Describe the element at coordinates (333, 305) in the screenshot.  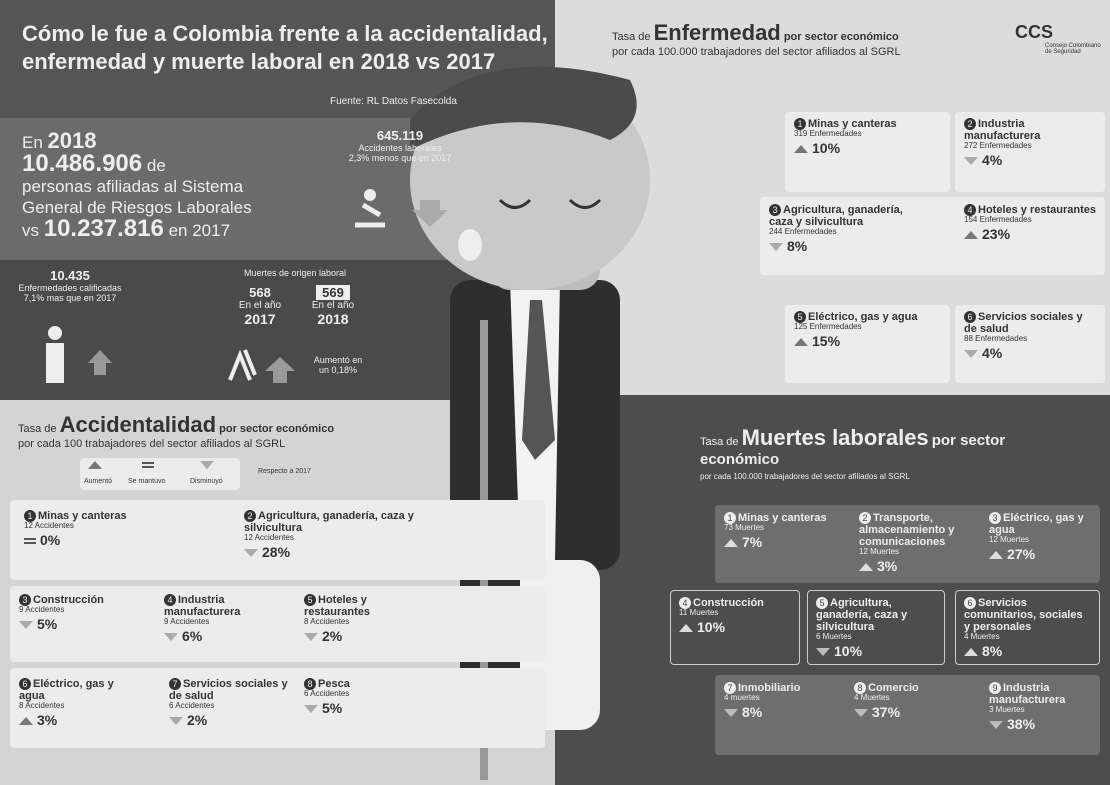
I see `label: En el año` at that location.